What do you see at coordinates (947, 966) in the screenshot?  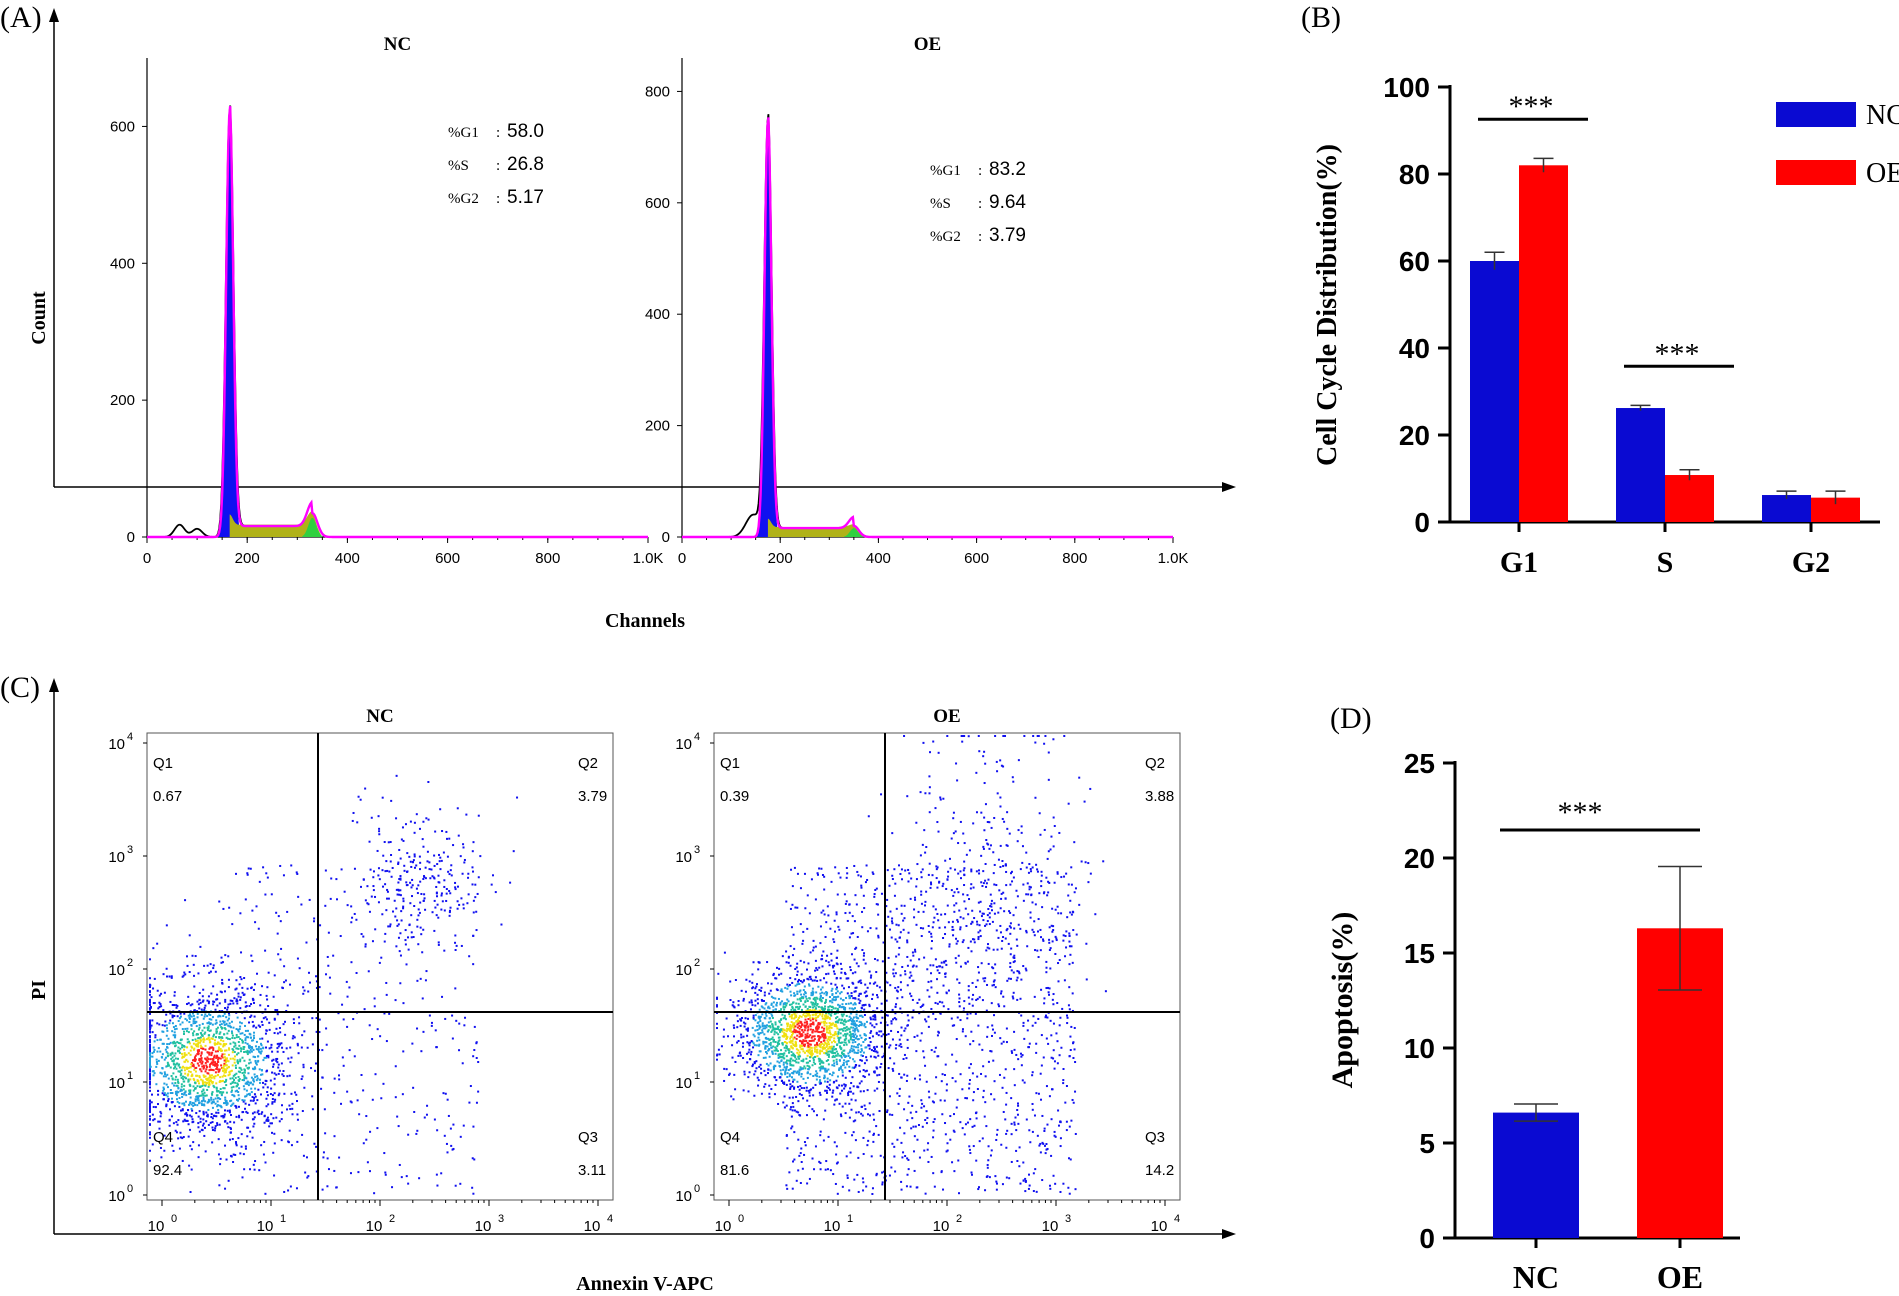 I see `dotplot-frame` at bounding box center [947, 966].